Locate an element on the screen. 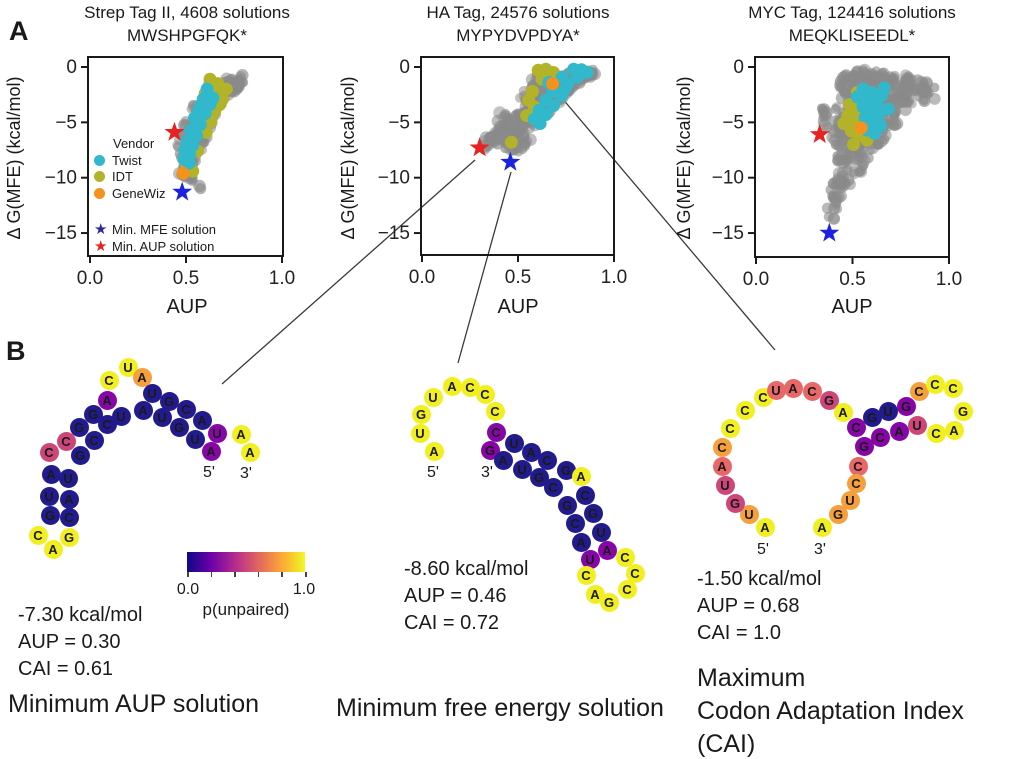 This screenshot has width=1024, height=759. p-unpaired-colorbar: 0.0 1.0 p(unpaired) is located at coordinates (246, 585).